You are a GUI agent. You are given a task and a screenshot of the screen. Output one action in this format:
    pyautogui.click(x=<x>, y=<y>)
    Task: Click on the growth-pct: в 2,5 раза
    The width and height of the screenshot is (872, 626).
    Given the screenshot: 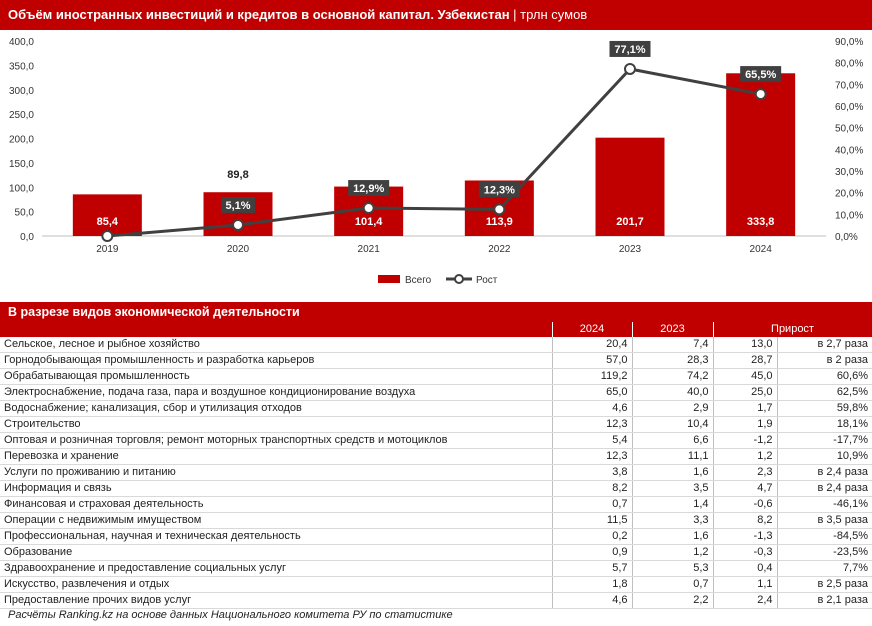 What is the action you would take?
    pyautogui.click(x=824, y=584)
    